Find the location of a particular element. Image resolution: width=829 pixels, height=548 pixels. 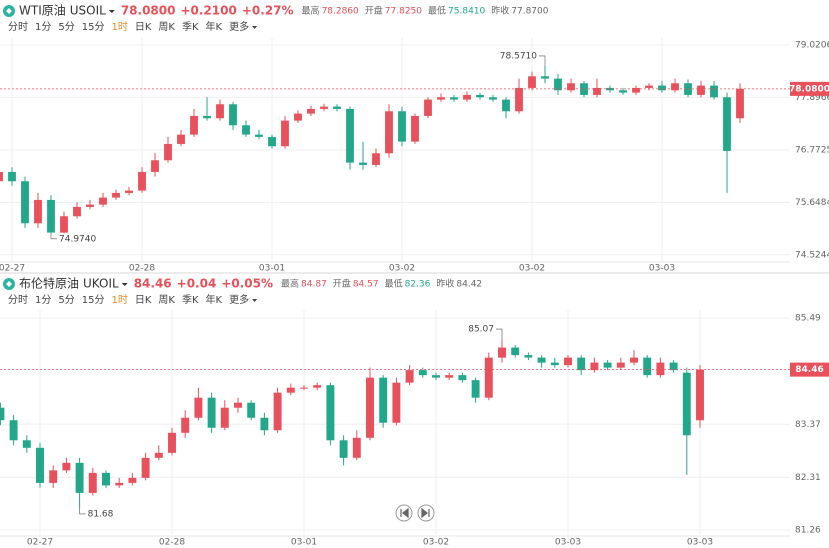

price: 84.46 is located at coordinates (153, 284).